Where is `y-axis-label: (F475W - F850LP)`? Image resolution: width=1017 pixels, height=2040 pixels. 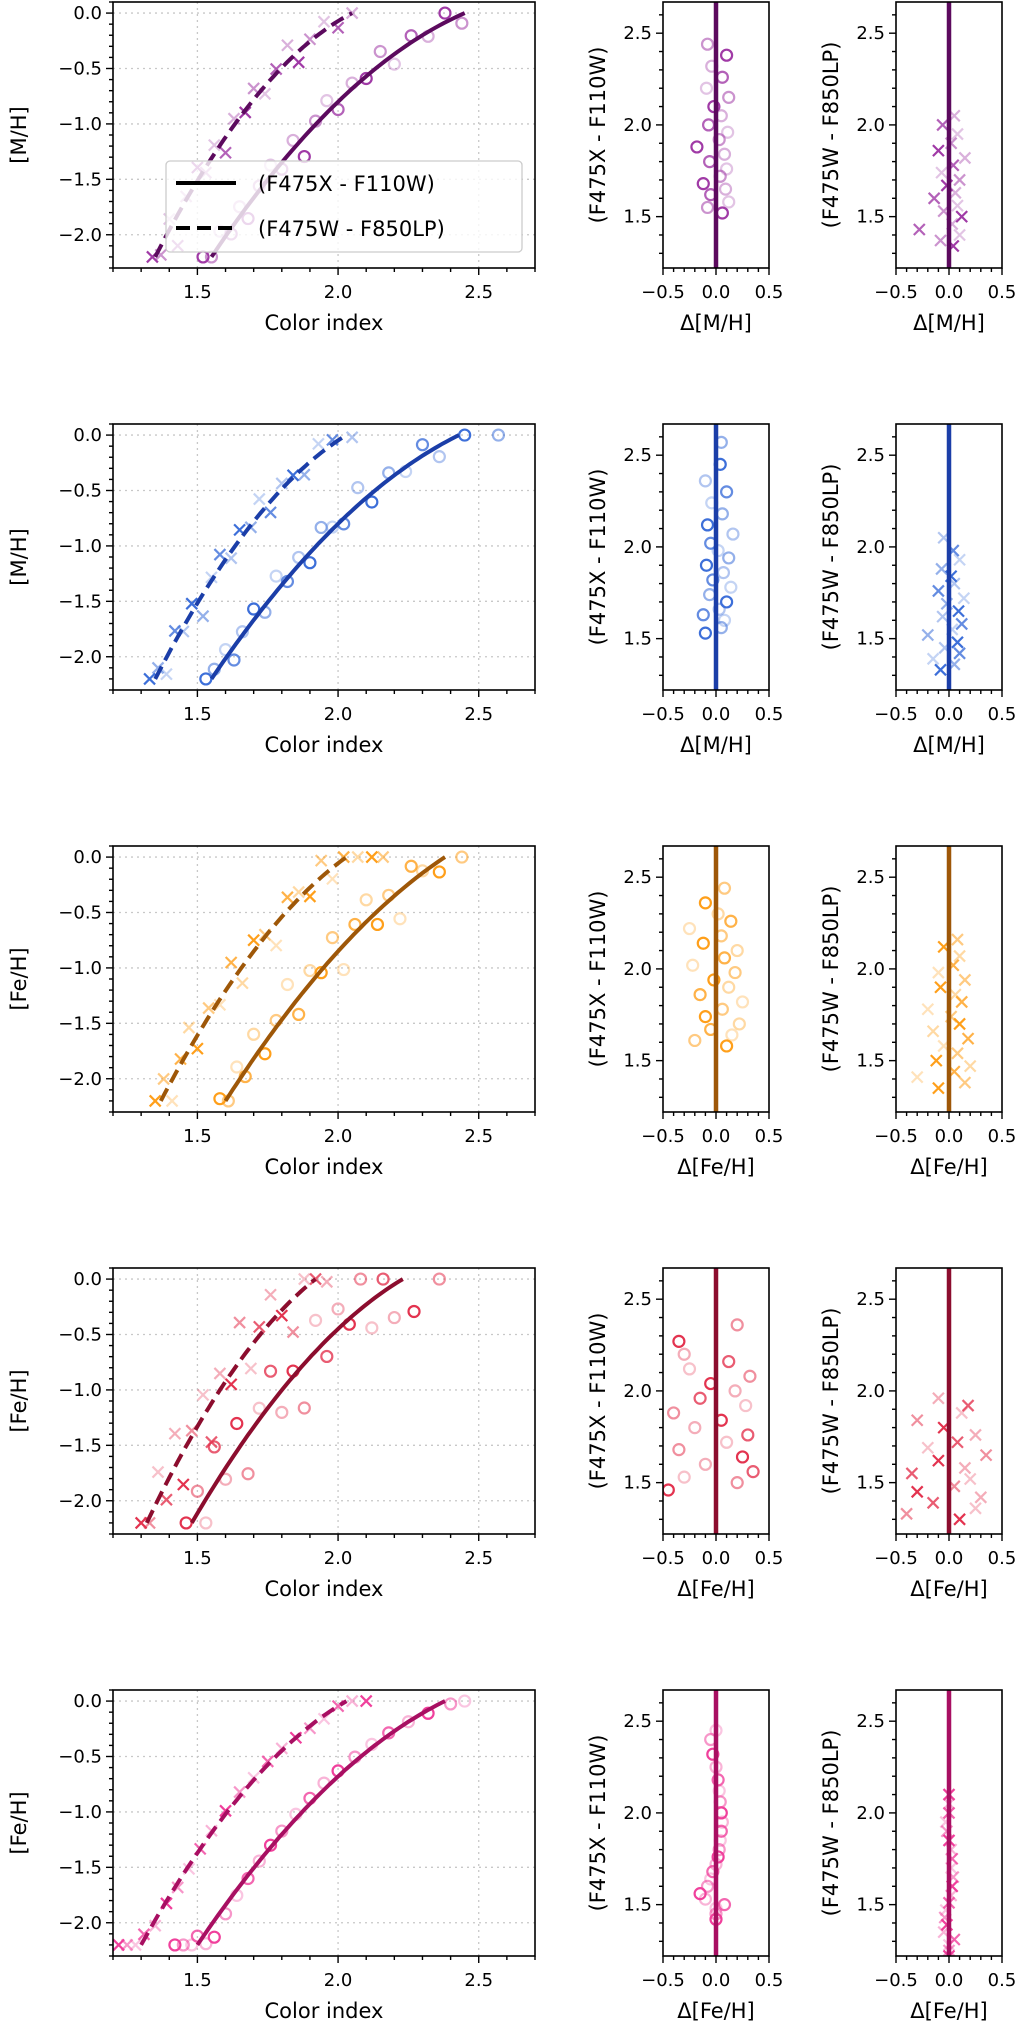 y-axis-label: (F475W - F850LP) is located at coordinates (831, 1401).